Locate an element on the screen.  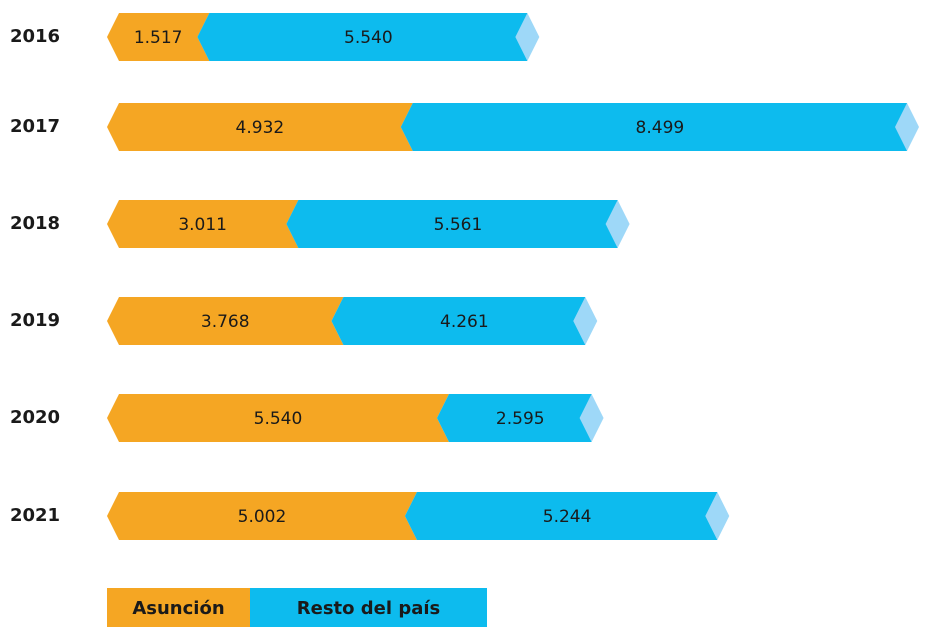
value-label: 4.261 is located at coordinates (464, 322).